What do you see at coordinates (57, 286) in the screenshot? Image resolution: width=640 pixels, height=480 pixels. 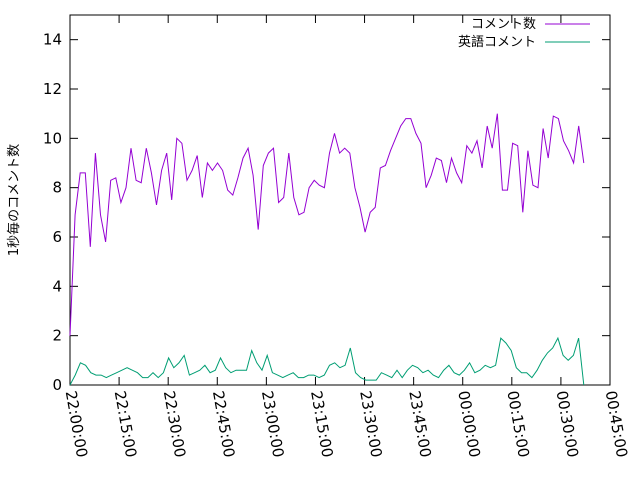 I see `y-tick-label: 4` at bounding box center [57, 286].